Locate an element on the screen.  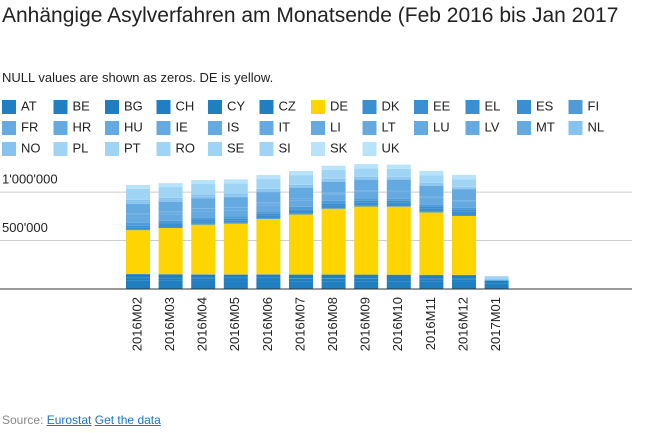
legend-label: DE is located at coordinates (339, 105).